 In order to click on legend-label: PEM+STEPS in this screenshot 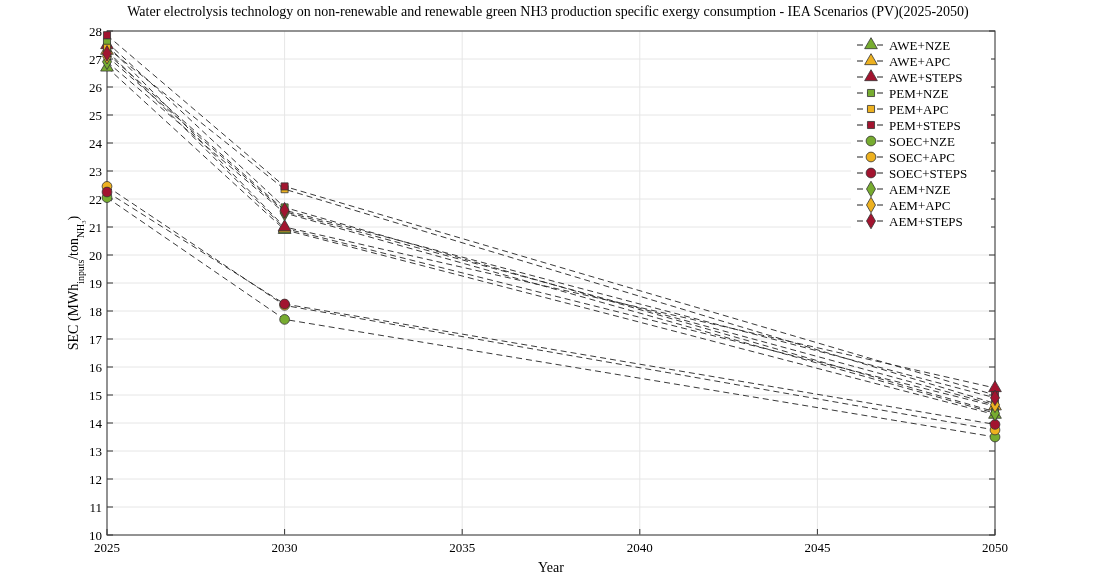, I will do `click(925, 125)`.